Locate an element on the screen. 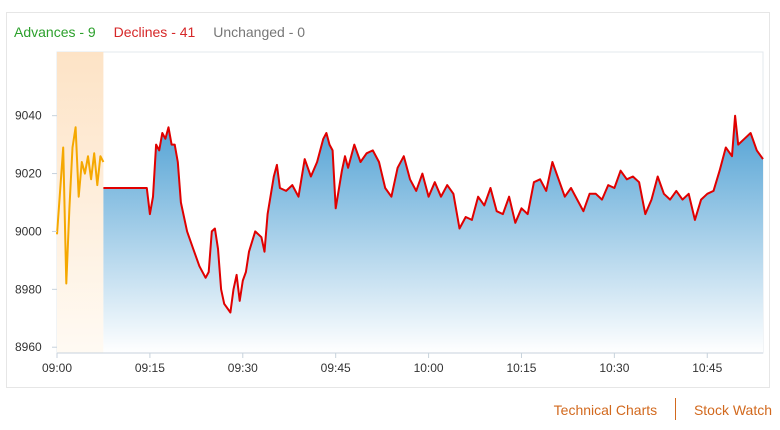 The height and width of the screenshot is (430, 780). y-tick-label: 8960 is located at coordinates (28, 347).